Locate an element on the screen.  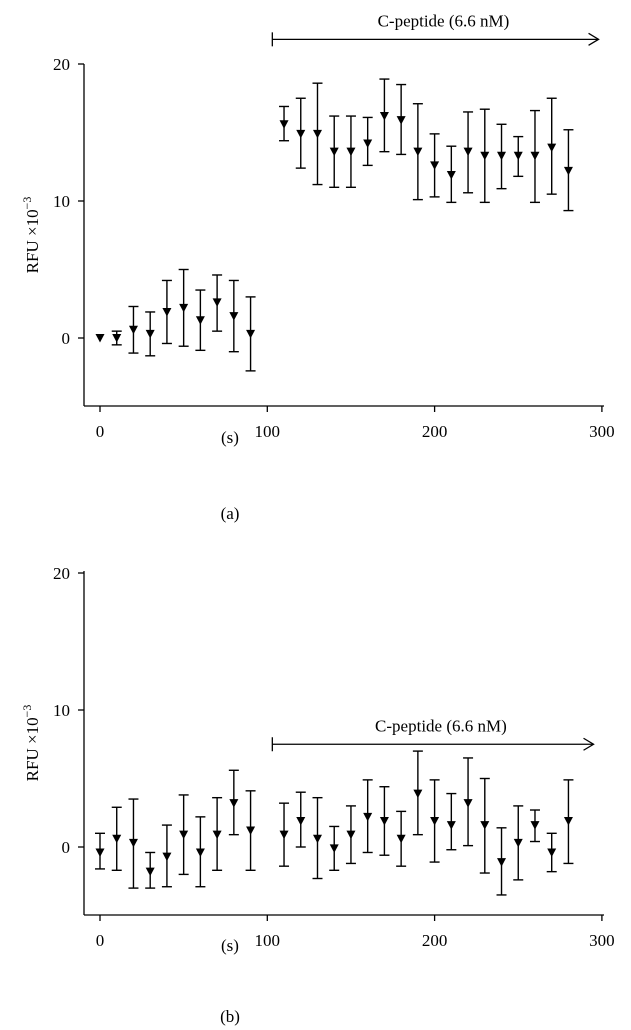
data-points is located at coordinates (334, 833).